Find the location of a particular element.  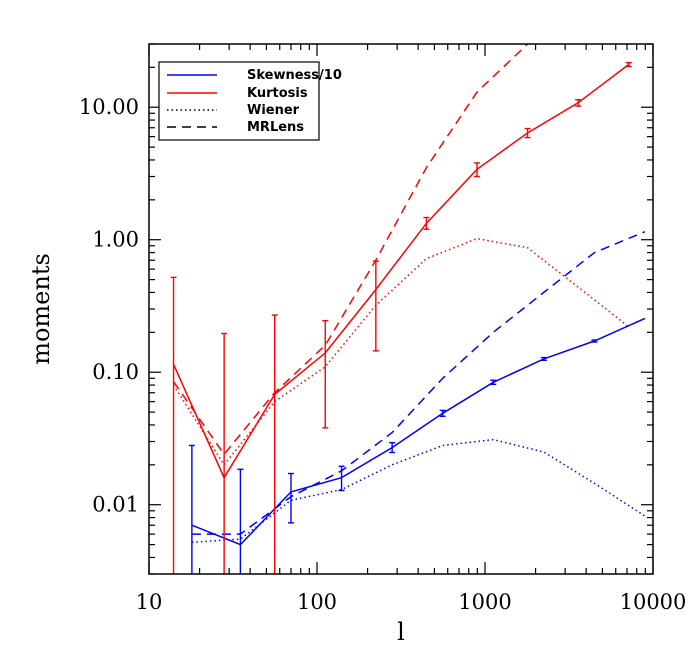

y-tick-label: 0.01 is located at coordinates (115, 505).